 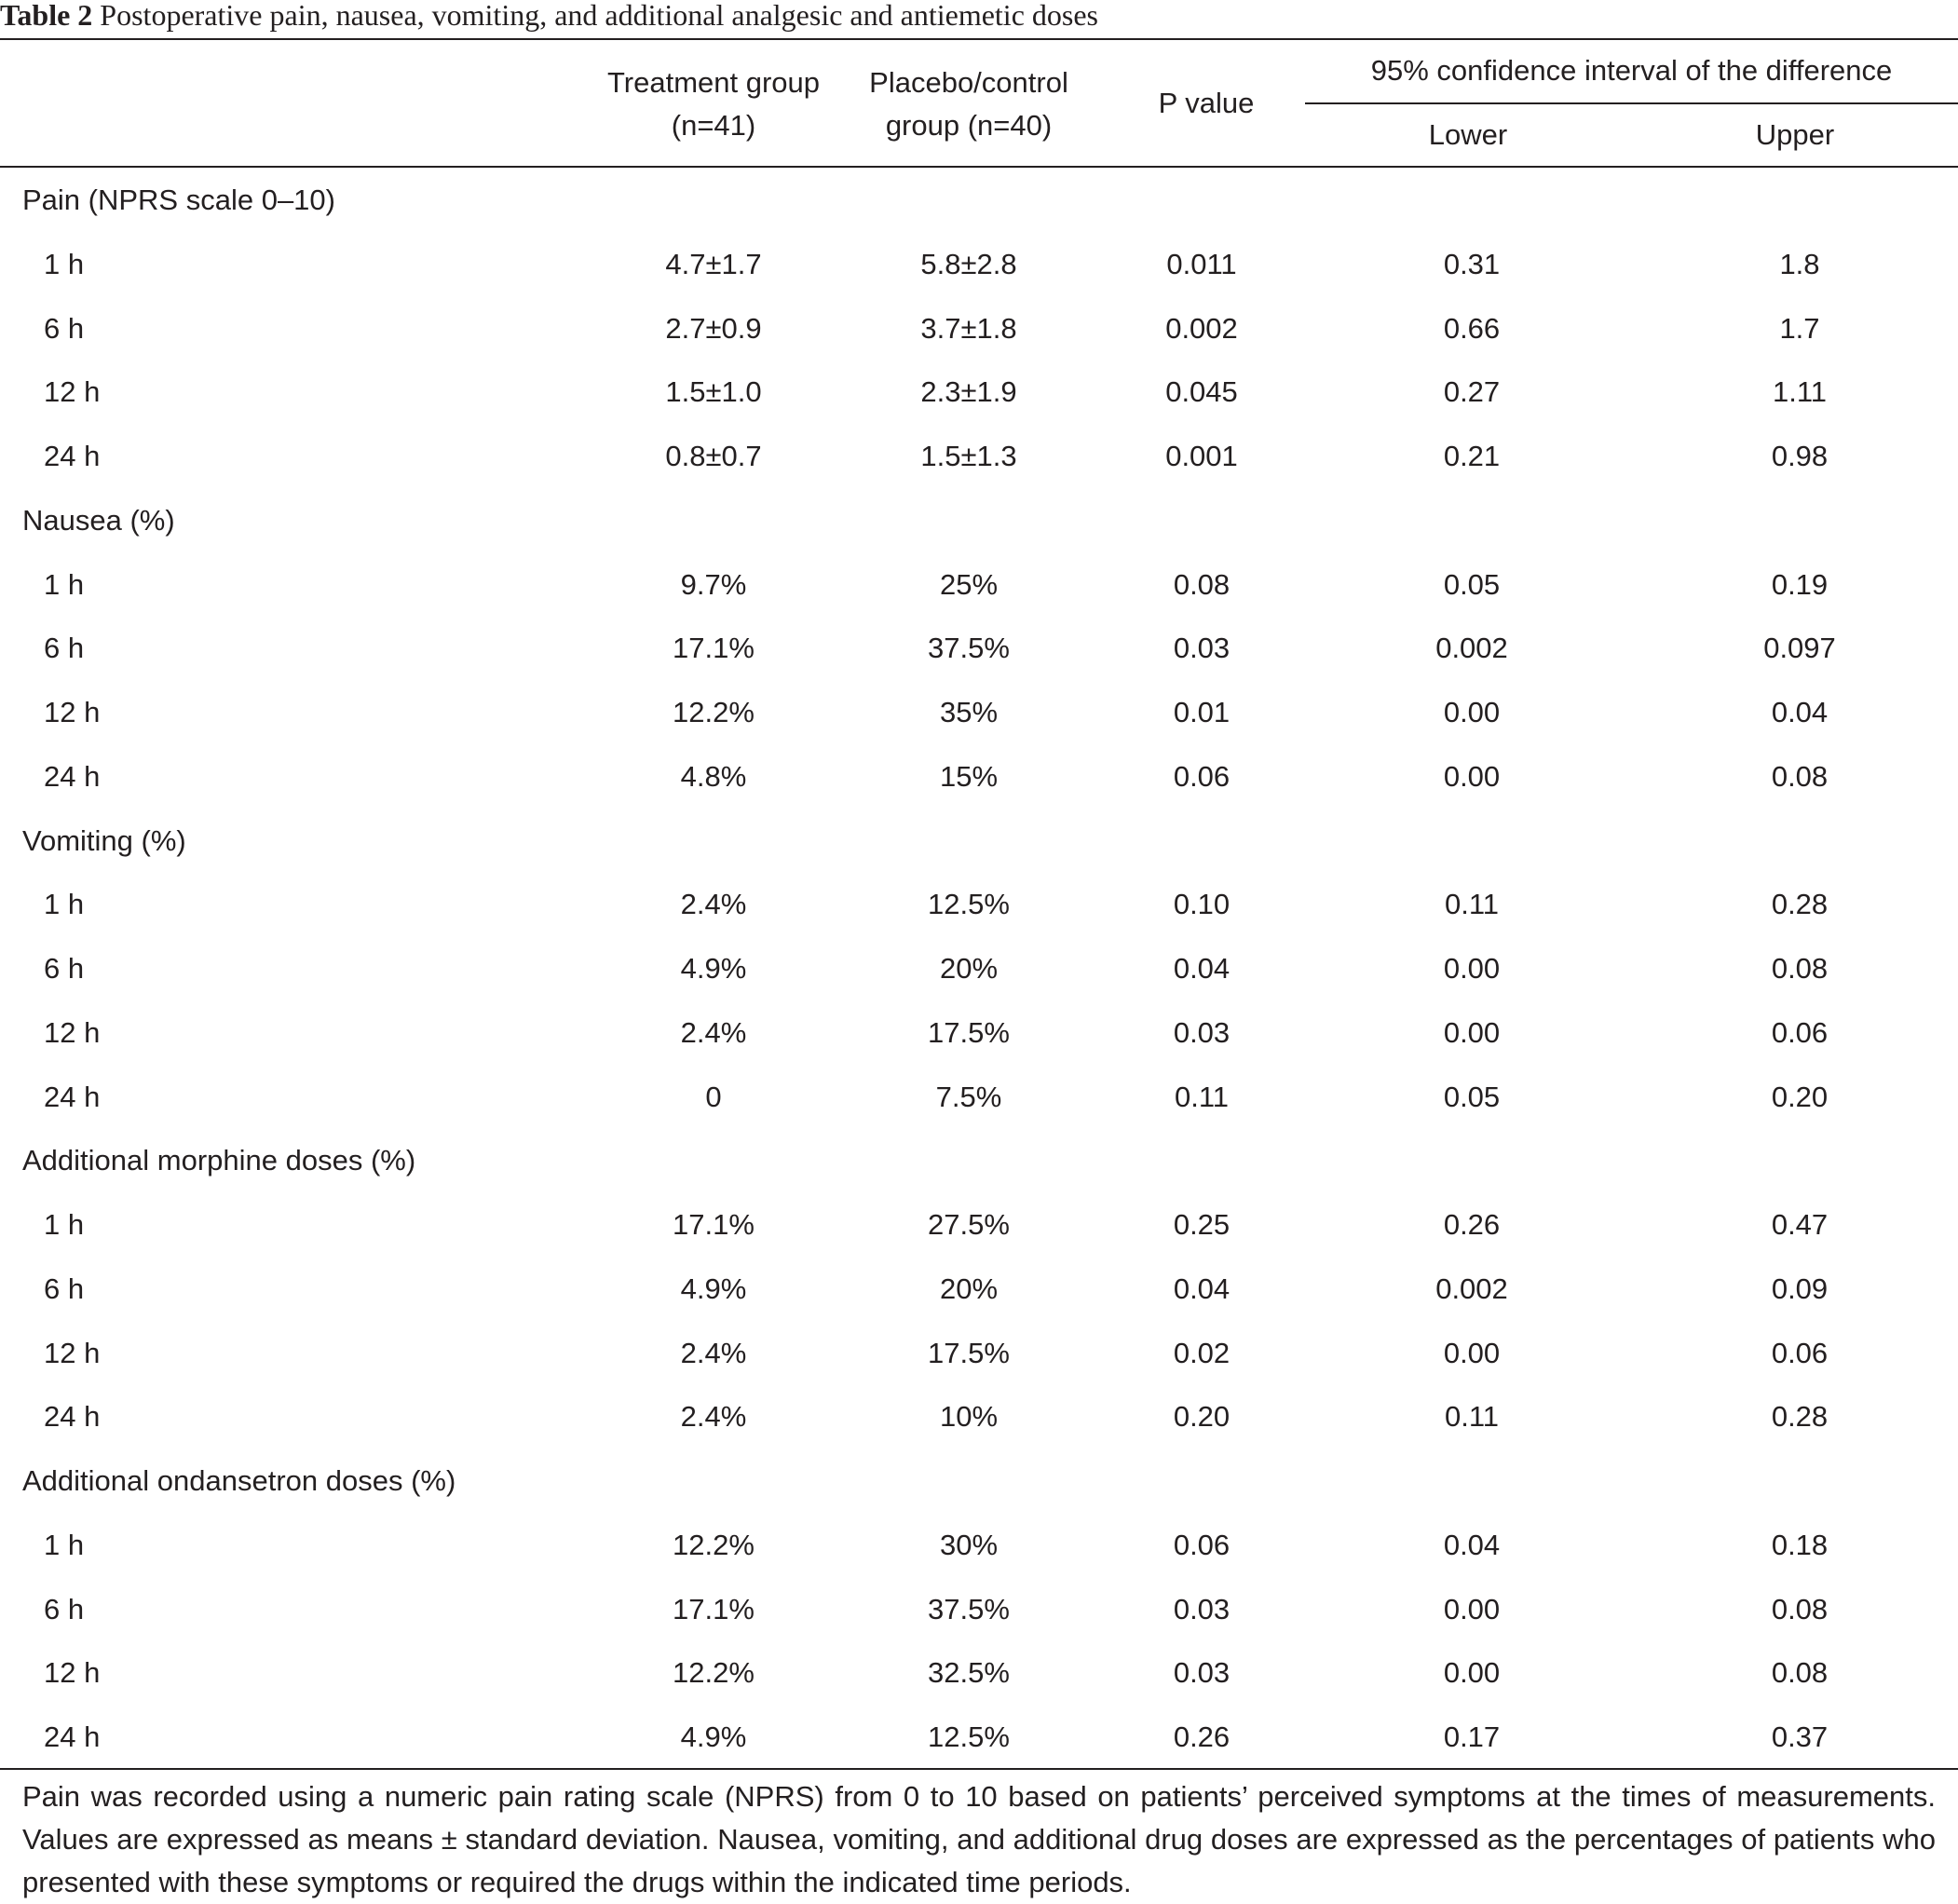 What do you see at coordinates (1799, 648) in the screenshot?
I see `cell-upper: 0.097` at bounding box center [1799, 648].